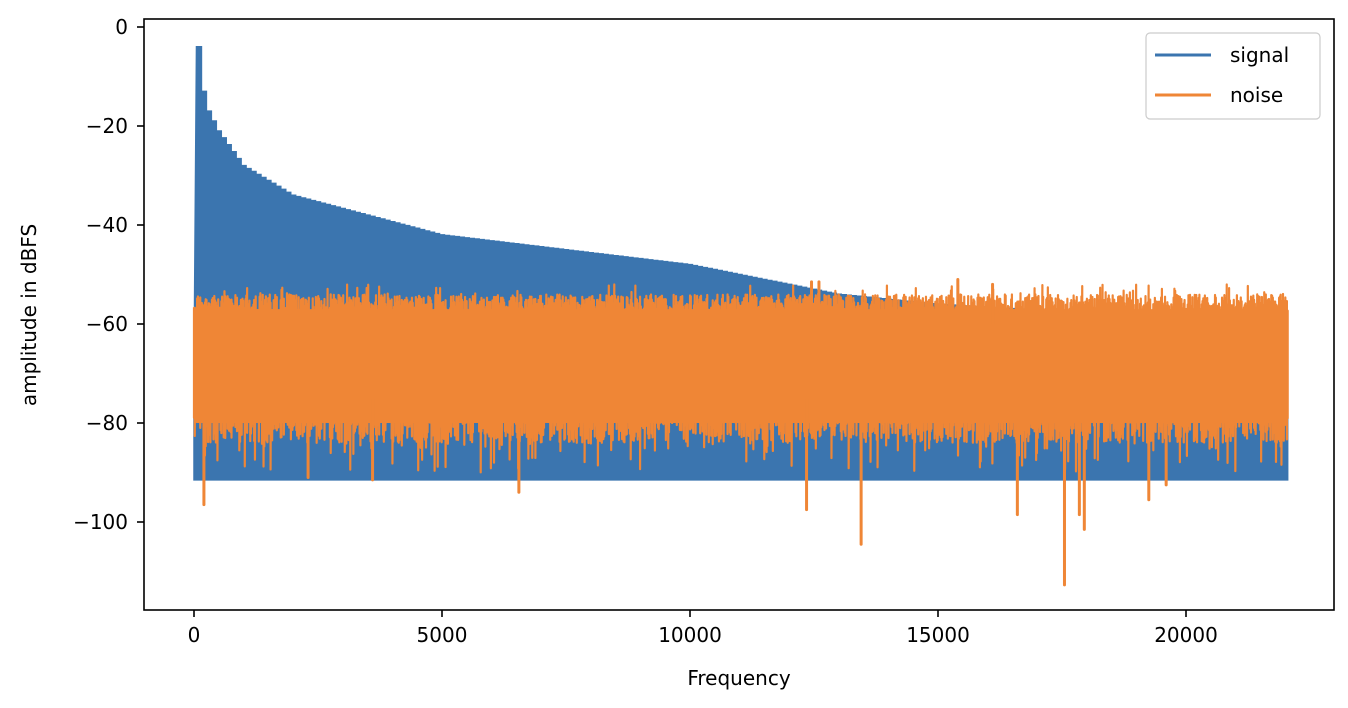  Describe the element at coordinates (107, 126) in the screenshot. I see `y-tick-label: −20` at that location.